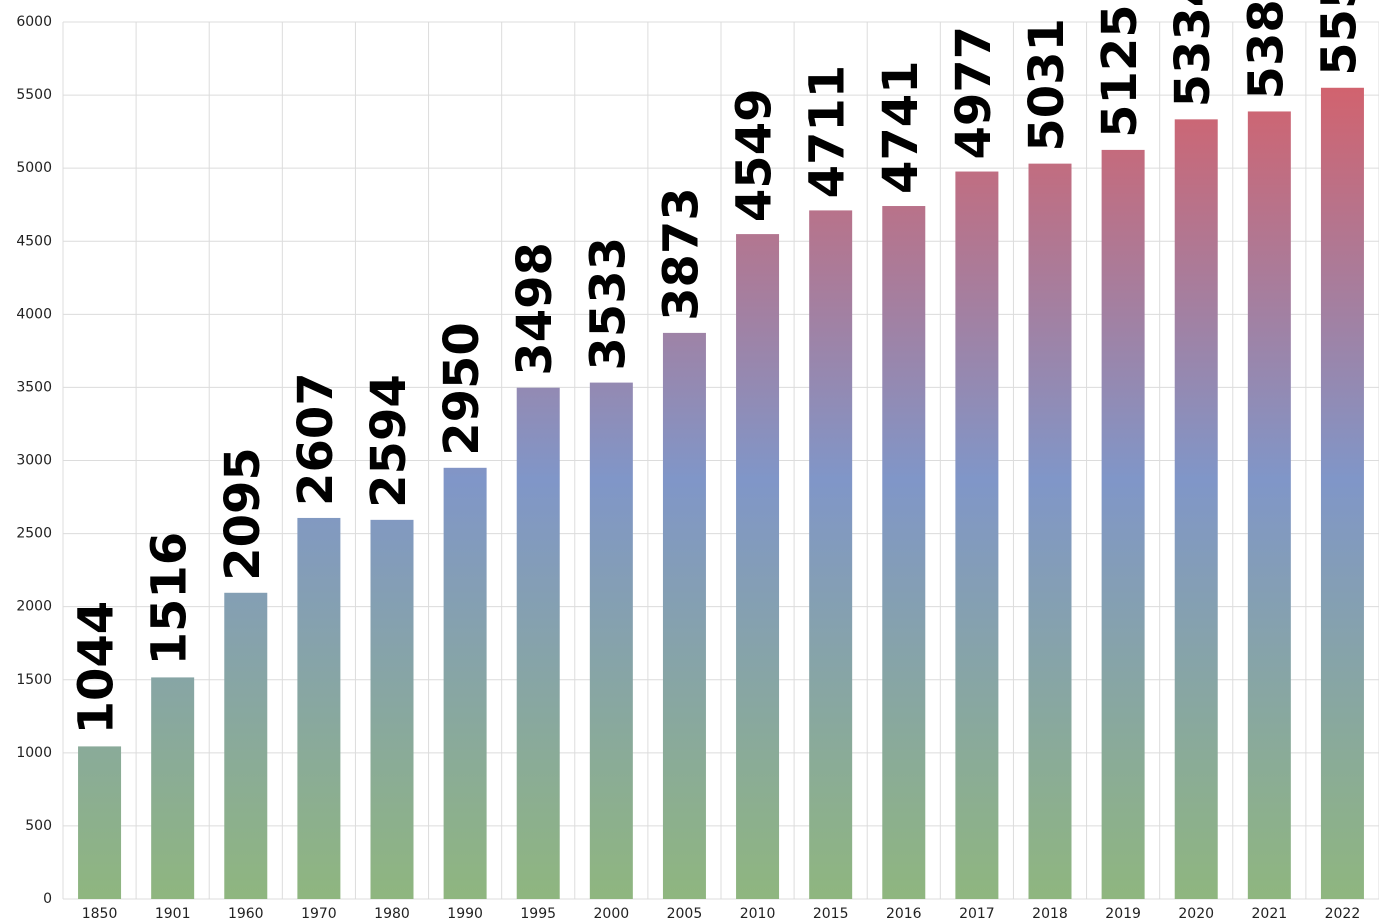 The image size is (1379, 923). Describe the element at coordinates (1193, 53) in the screenshot. I see `value-label: 5334` at that location.